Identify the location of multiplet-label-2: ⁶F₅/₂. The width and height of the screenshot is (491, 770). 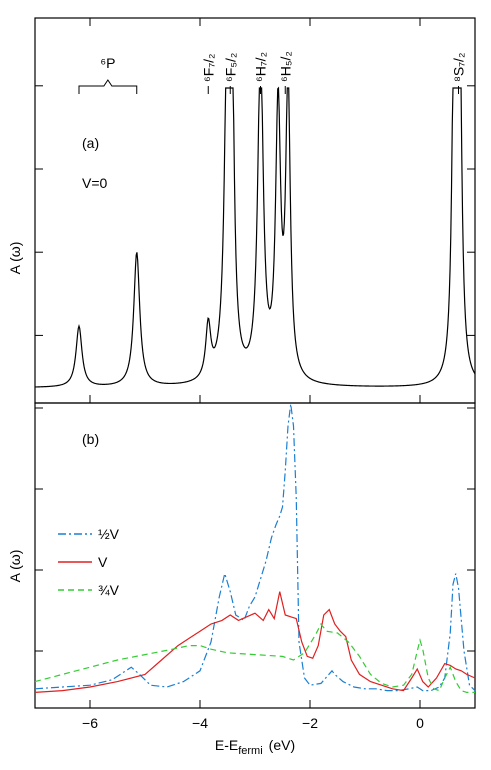
(230, 67).